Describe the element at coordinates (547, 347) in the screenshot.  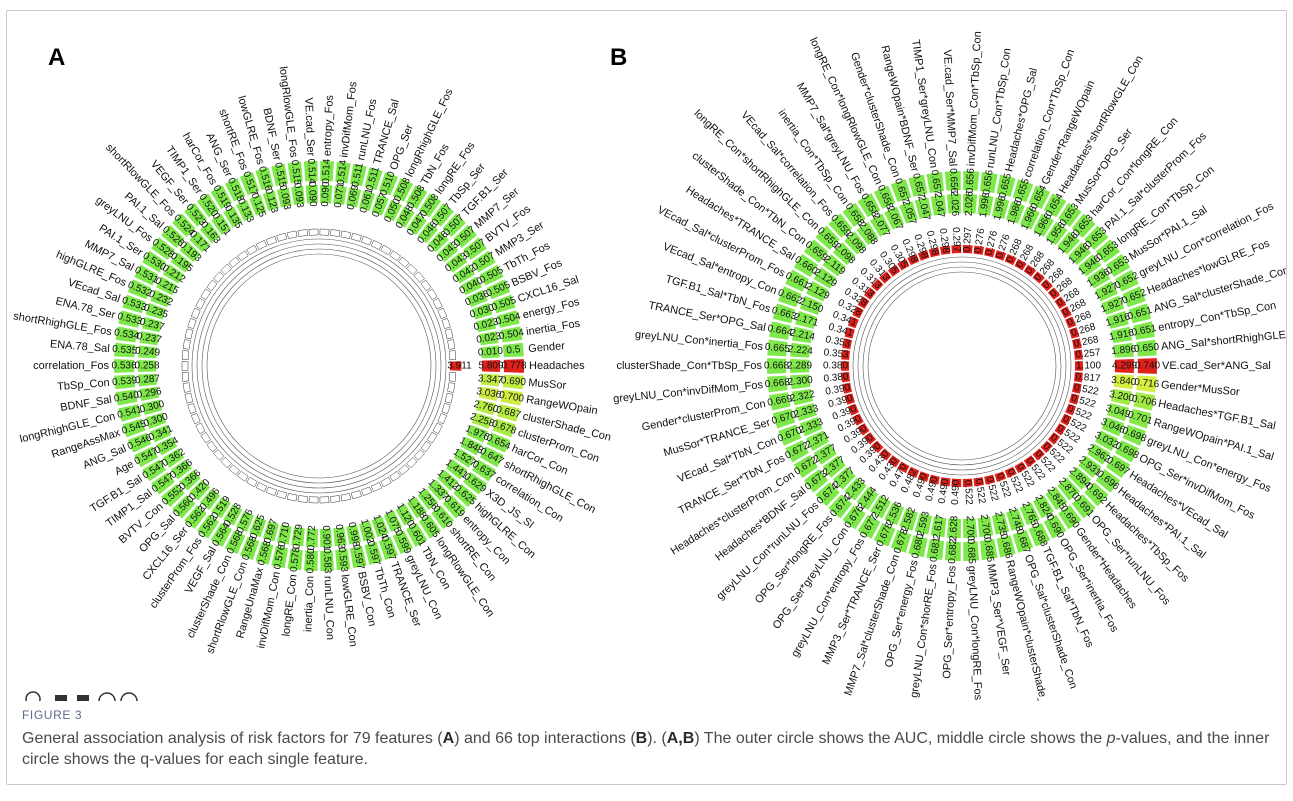
I see `feature-label: Gender` at that location.